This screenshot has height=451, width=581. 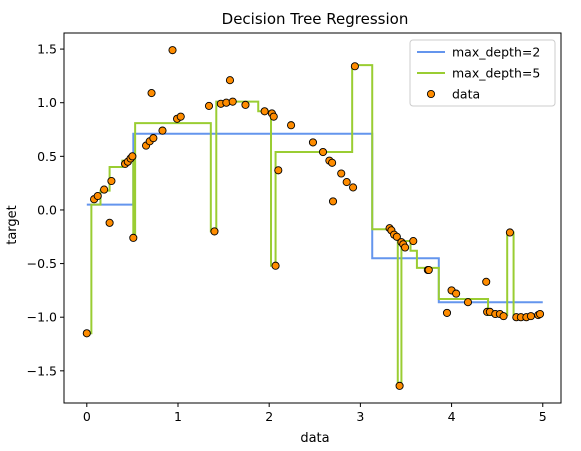 I want to click on y-tick-label: 1.0, so click(x=47, y=102).